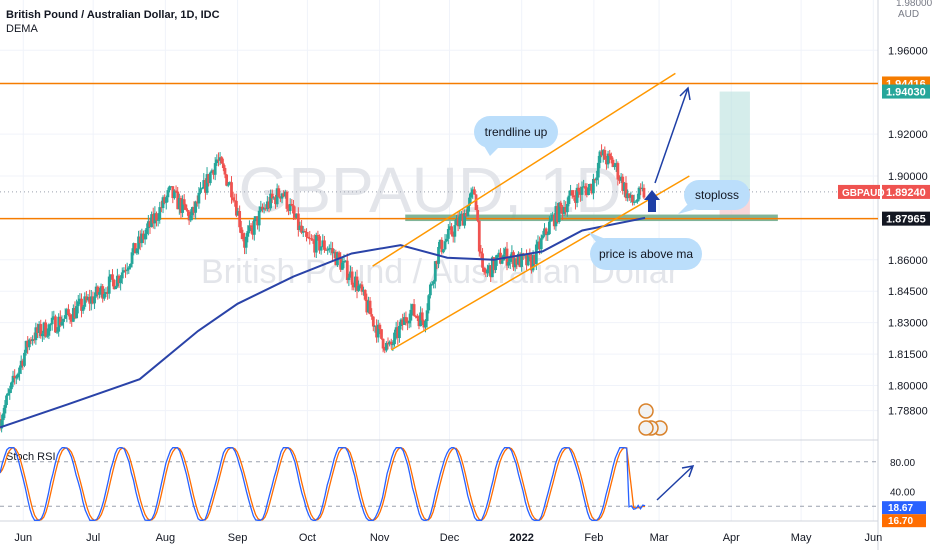 This screenshot has width=932, height=555. What do you see at coordinates (914, 4) in the screenshot?
I see `price-axis-top-partial: 1.98000` at bounding box center [914, 4].